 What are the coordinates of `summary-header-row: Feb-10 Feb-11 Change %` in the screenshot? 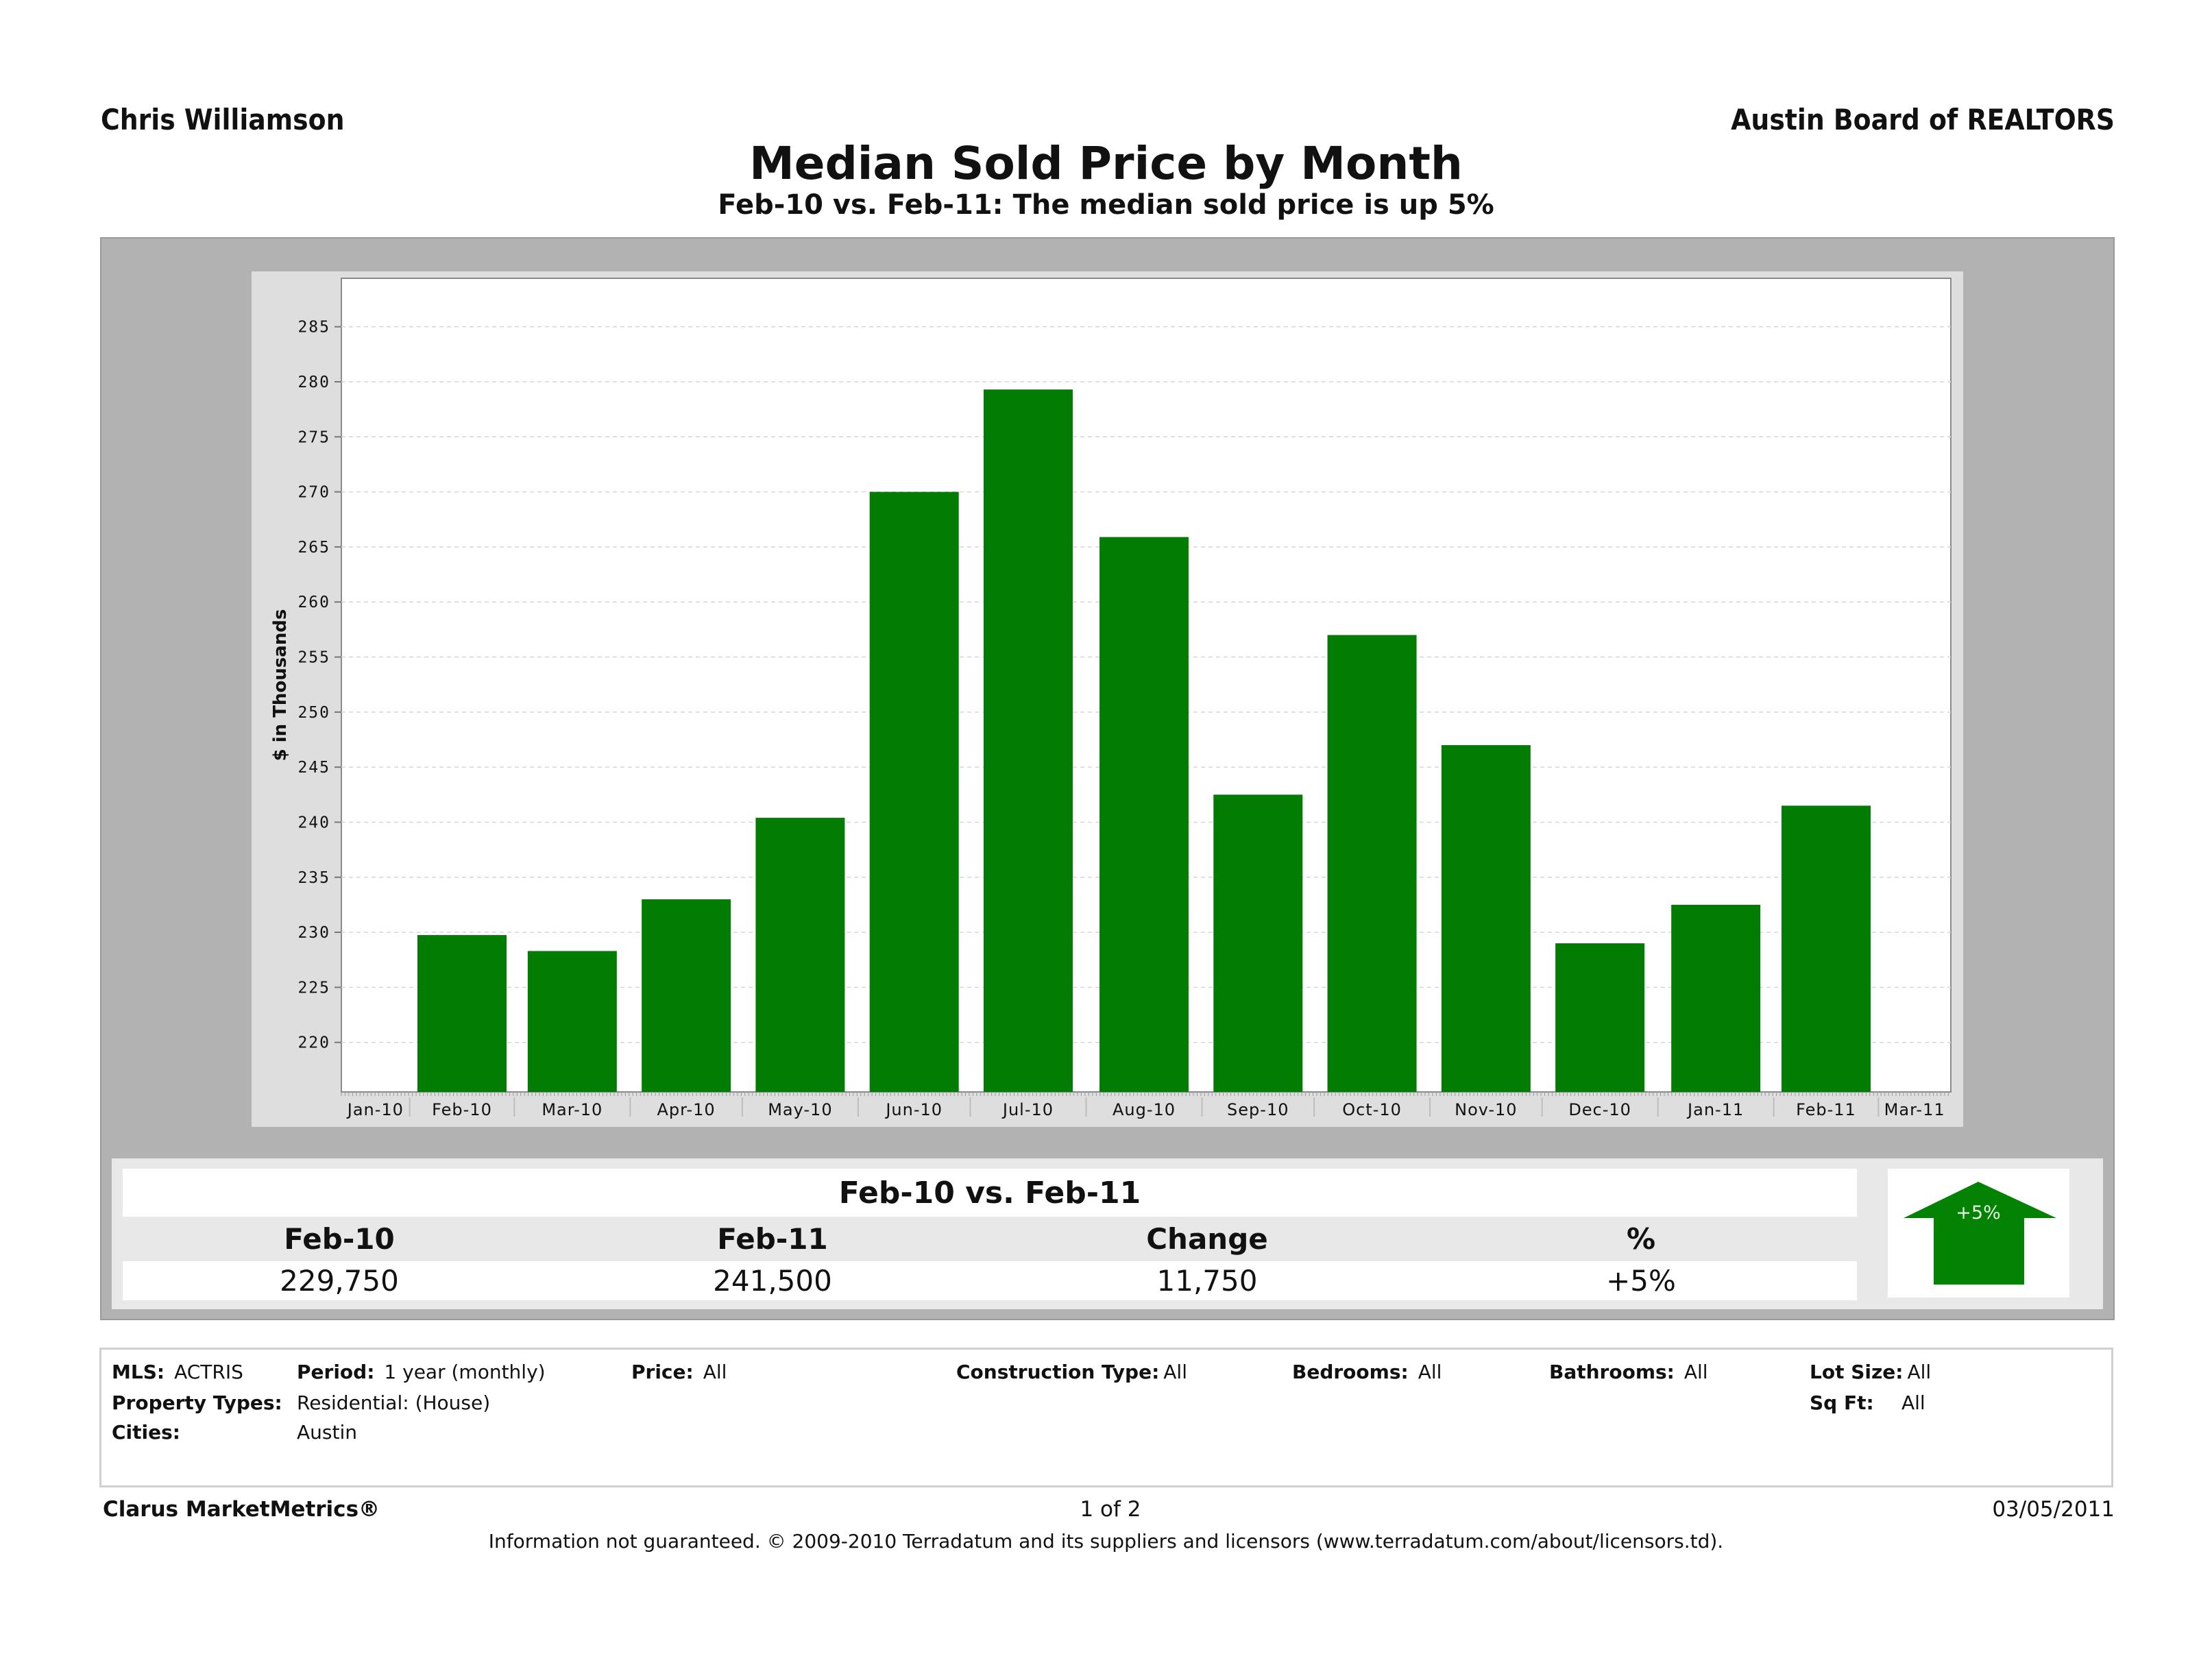 It's located at (990, 1239).